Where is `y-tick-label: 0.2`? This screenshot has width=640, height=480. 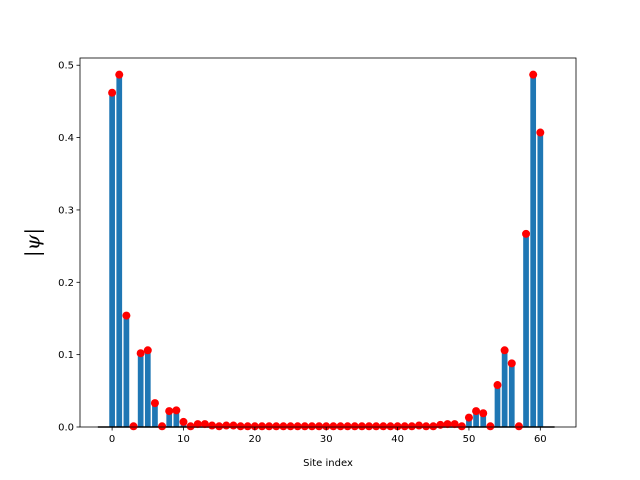
y-tick-label: 0.2 is located at coordinates (66, 283).